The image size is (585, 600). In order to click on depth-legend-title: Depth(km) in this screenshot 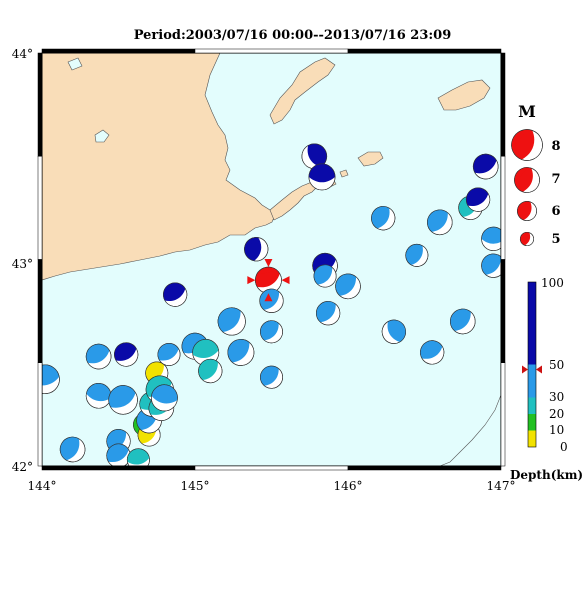, I will do `click(546, 475)`.